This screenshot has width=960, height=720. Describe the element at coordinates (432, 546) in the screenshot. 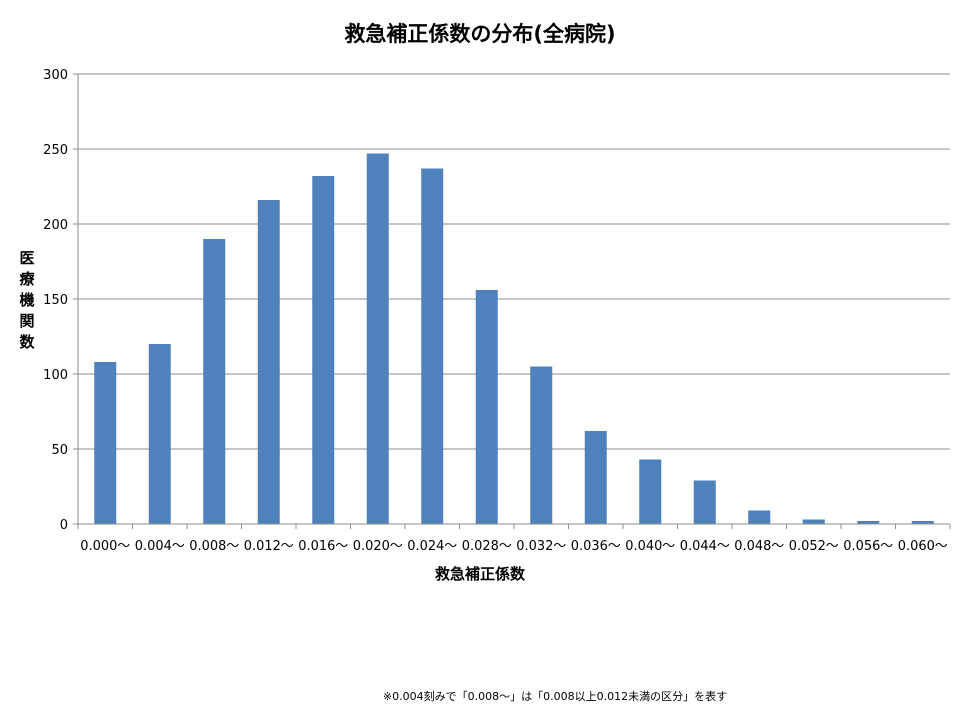

I see `x-tick-label: 0.024〜` at that location.